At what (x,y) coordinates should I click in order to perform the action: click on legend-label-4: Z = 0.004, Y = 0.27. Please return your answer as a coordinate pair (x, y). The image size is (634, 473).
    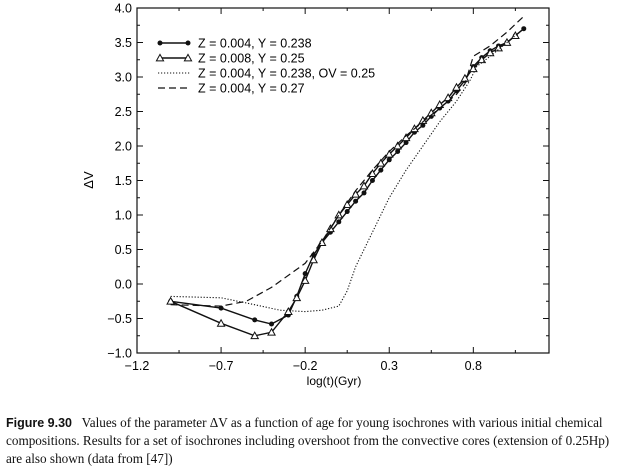
    Looking at the image, I should click on (251, 89).